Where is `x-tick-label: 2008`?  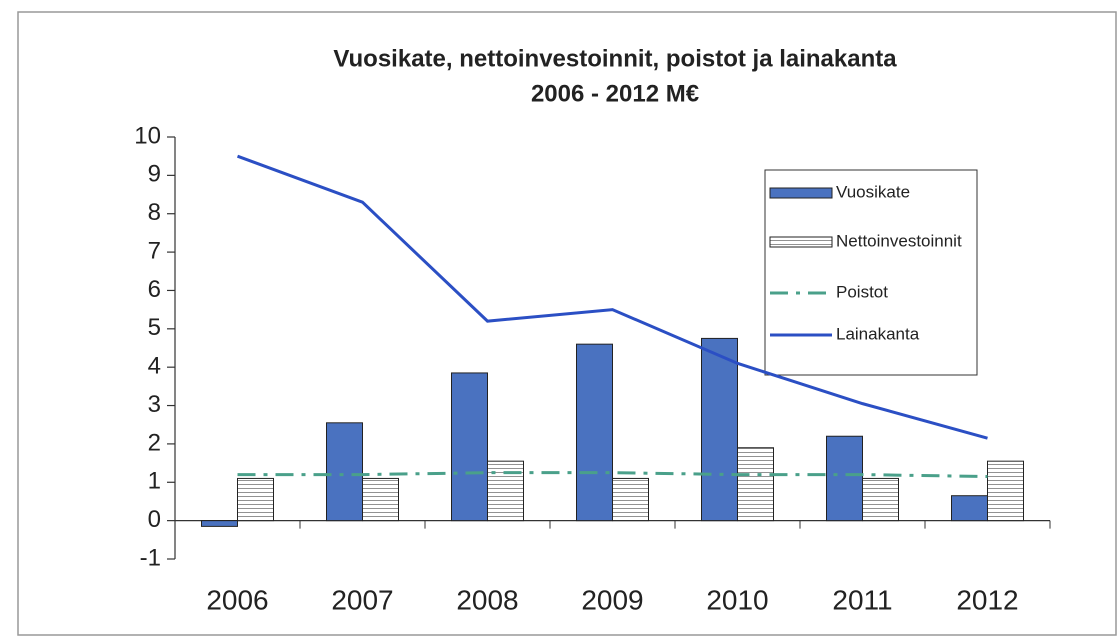 x-tick-label: 2008 is located at coordinates (487, 599).